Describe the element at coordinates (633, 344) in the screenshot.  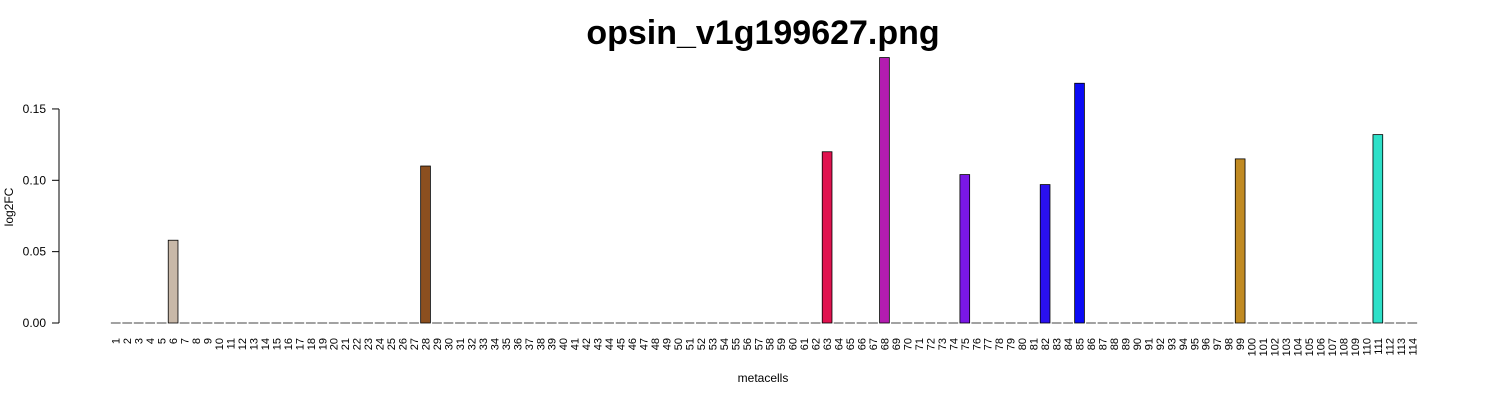
I see `x-tick-label: 46` at that location.